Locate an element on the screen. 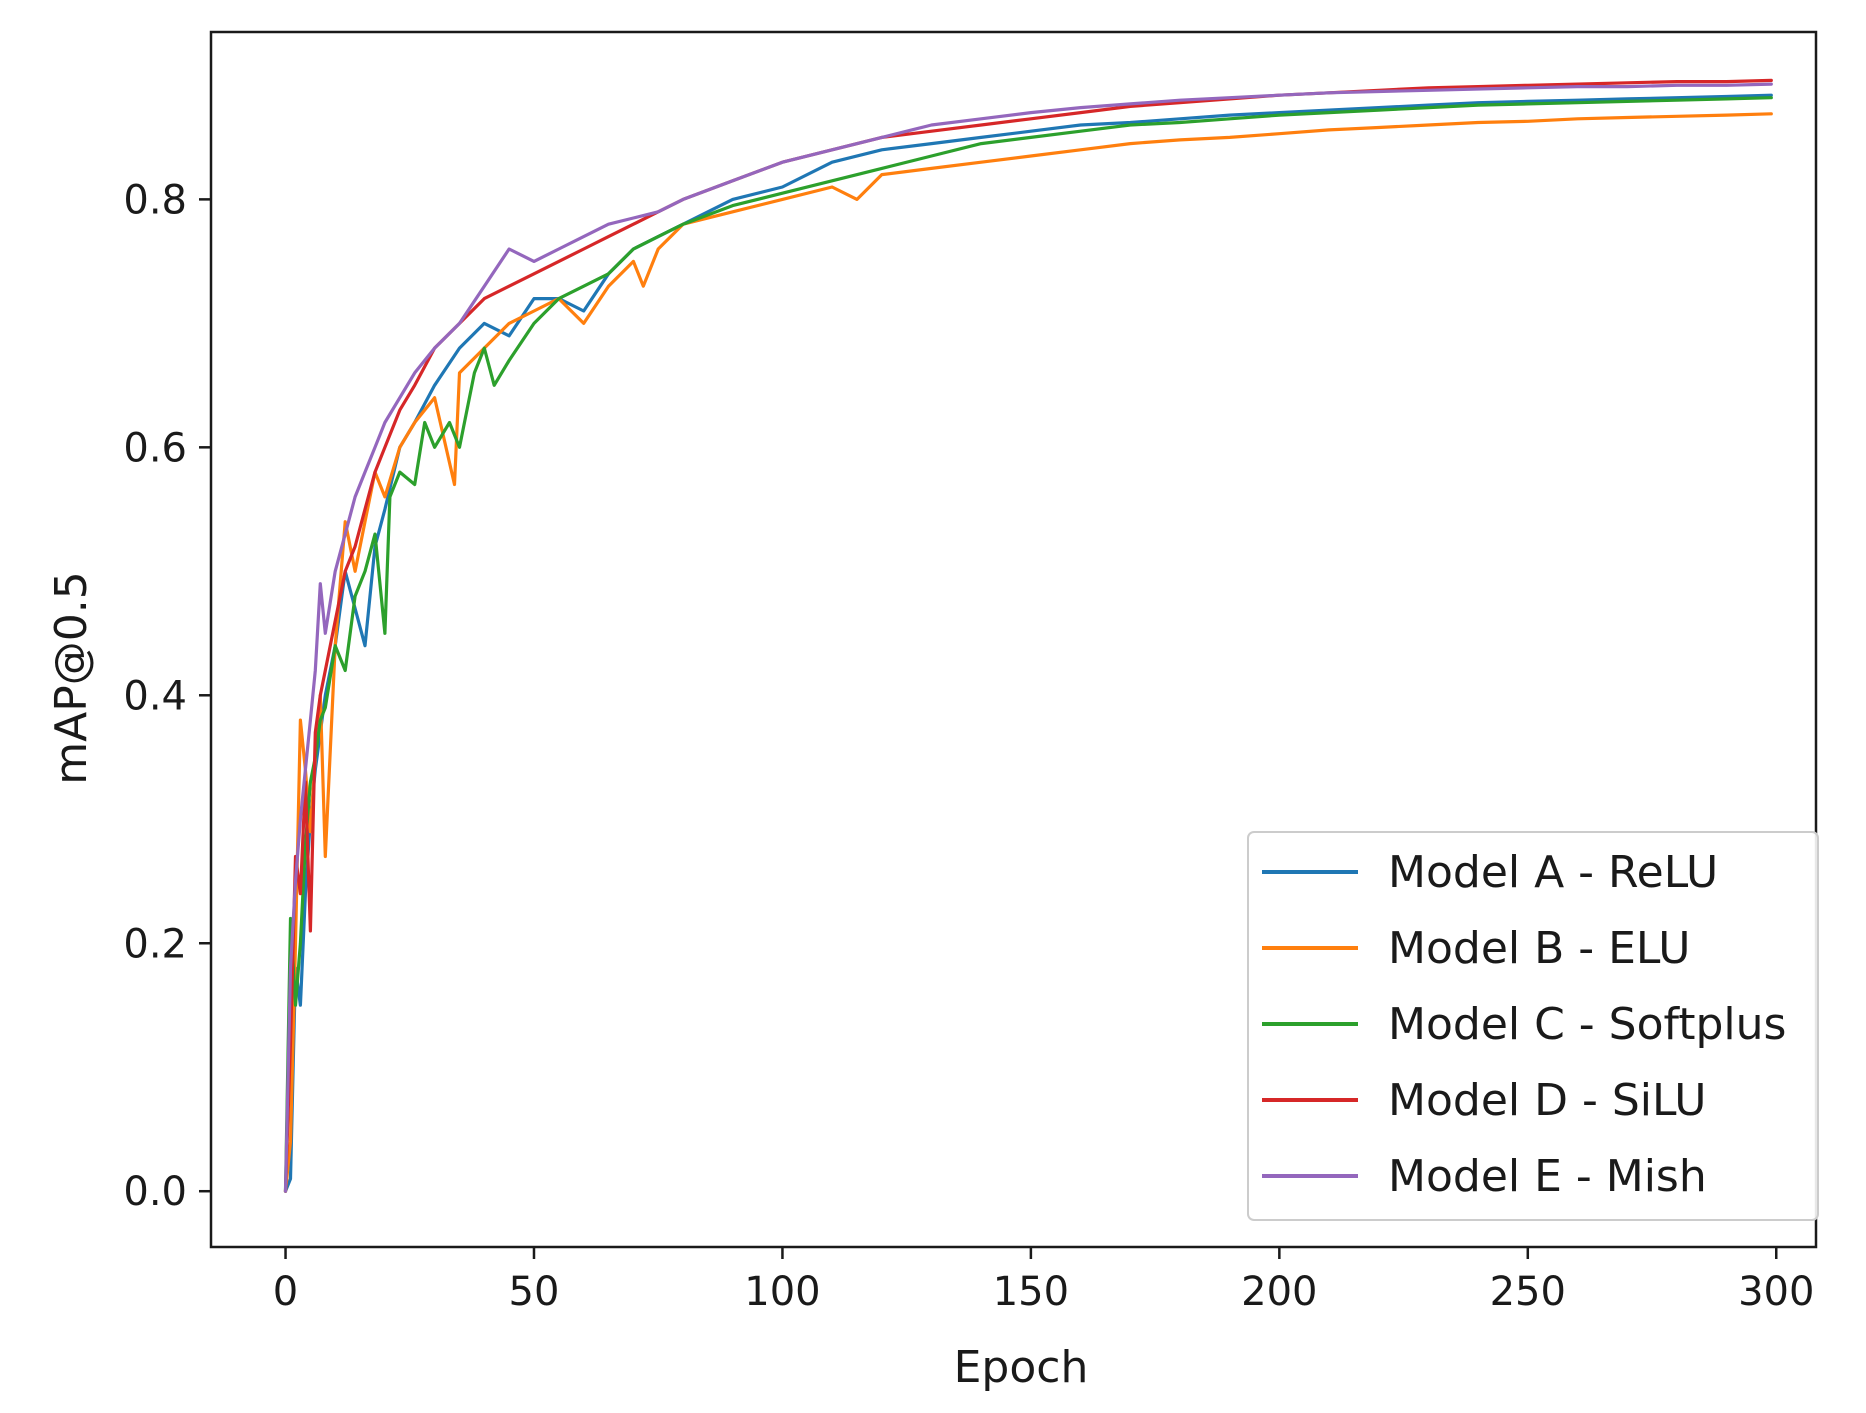 The height and width of the screenshot is (1413, 1866). legend-label: Model A - ReLU is located at coordinates (1553, 872).